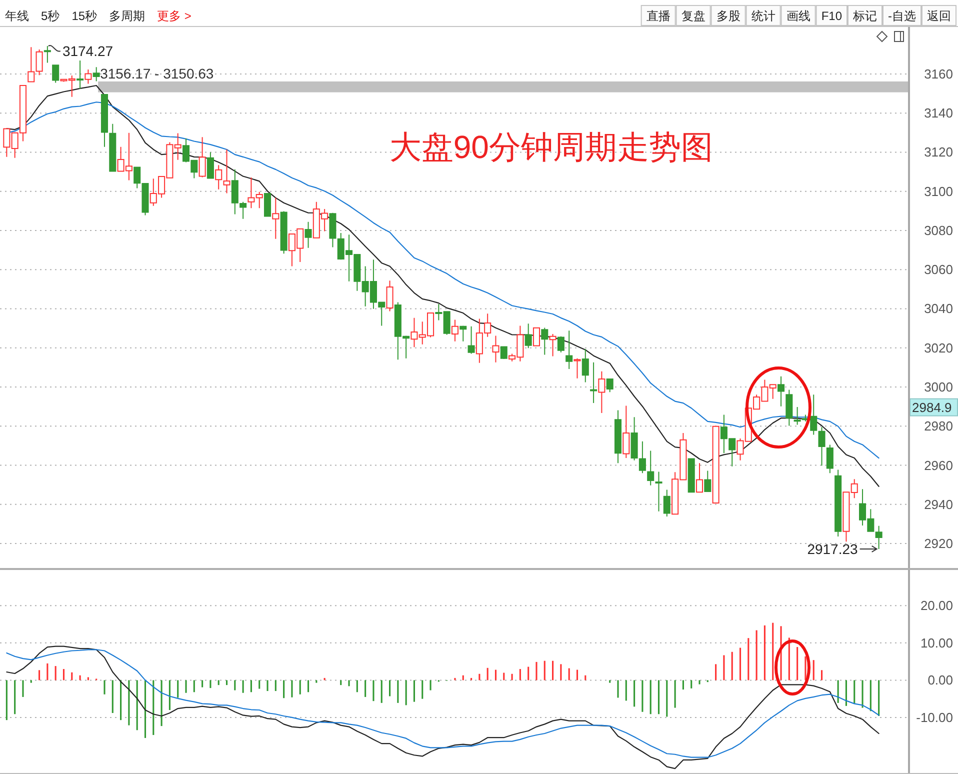 The image size is (958, 774). What do you see at coordinates (157, 73) in the screenshot?
I see `band-label: 3156.17 - 3150.63` at bounding box center [157, 73].